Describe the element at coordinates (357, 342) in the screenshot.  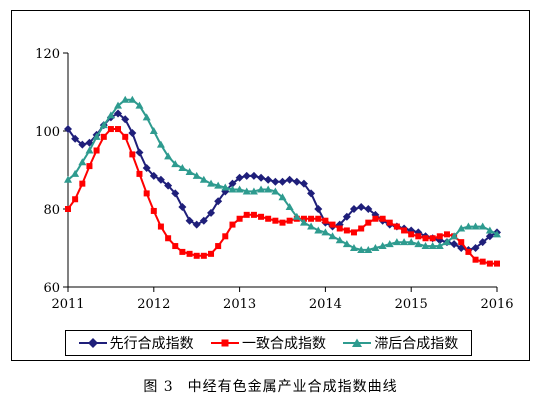
I see `legend-swatch-triangle-icon` at that location.